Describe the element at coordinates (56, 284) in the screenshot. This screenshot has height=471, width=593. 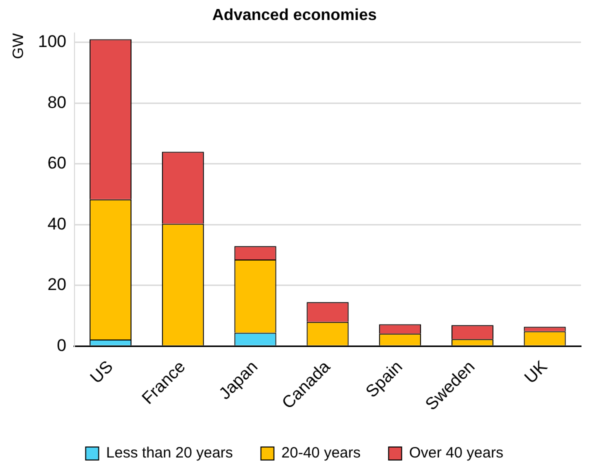
I see `y-tick-label: 20` at that location.